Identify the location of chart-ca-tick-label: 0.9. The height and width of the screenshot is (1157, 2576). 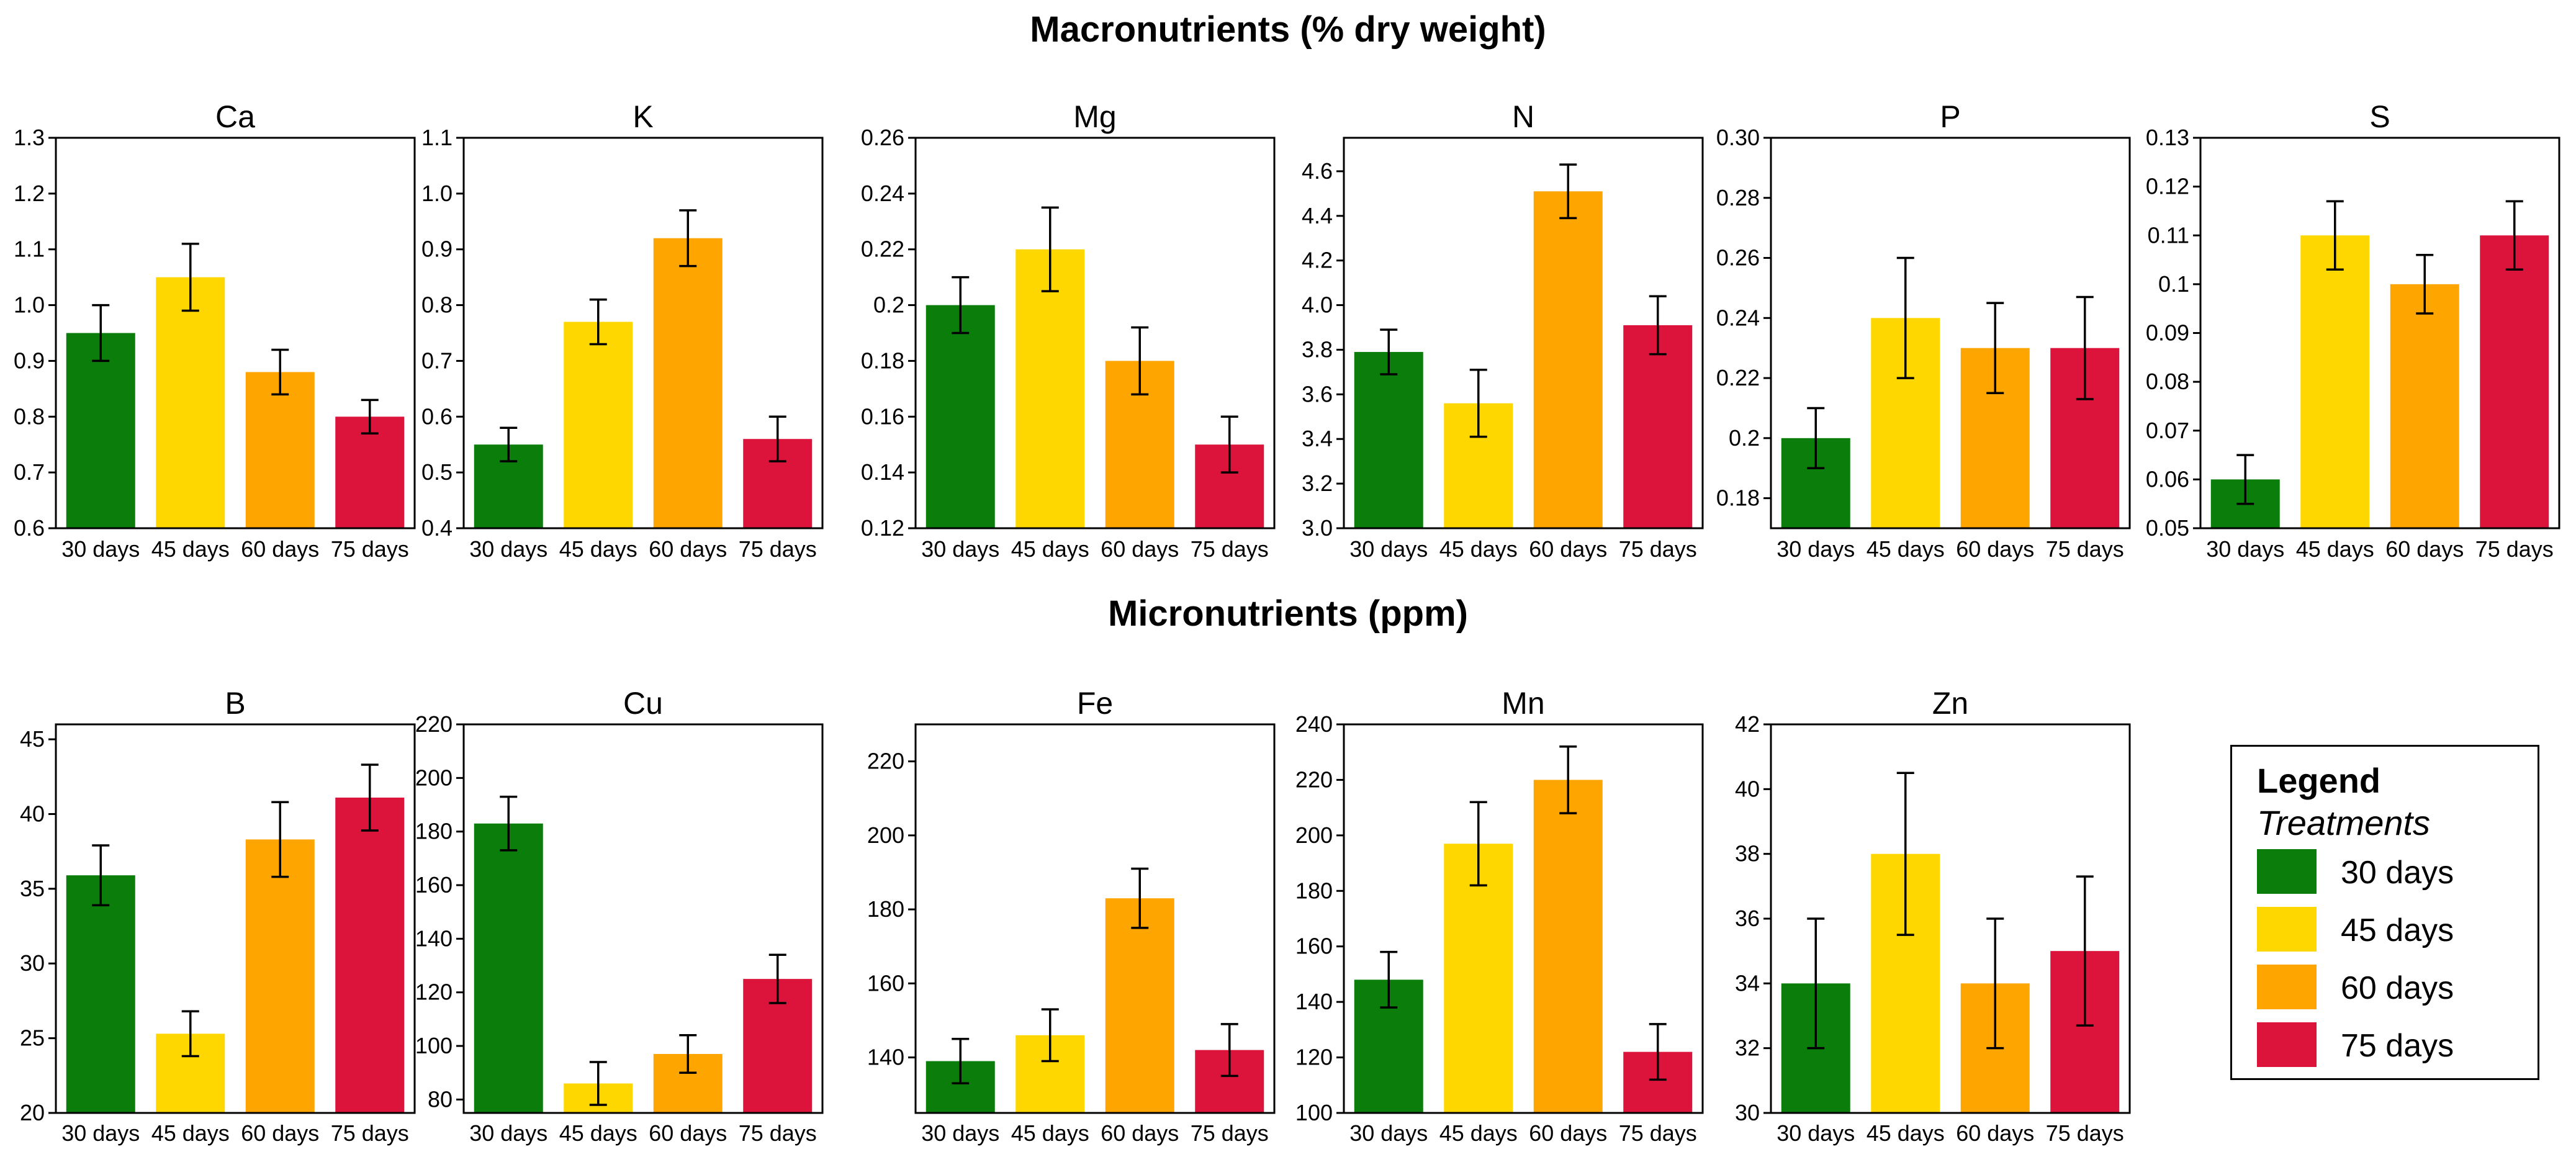
(29, 360).